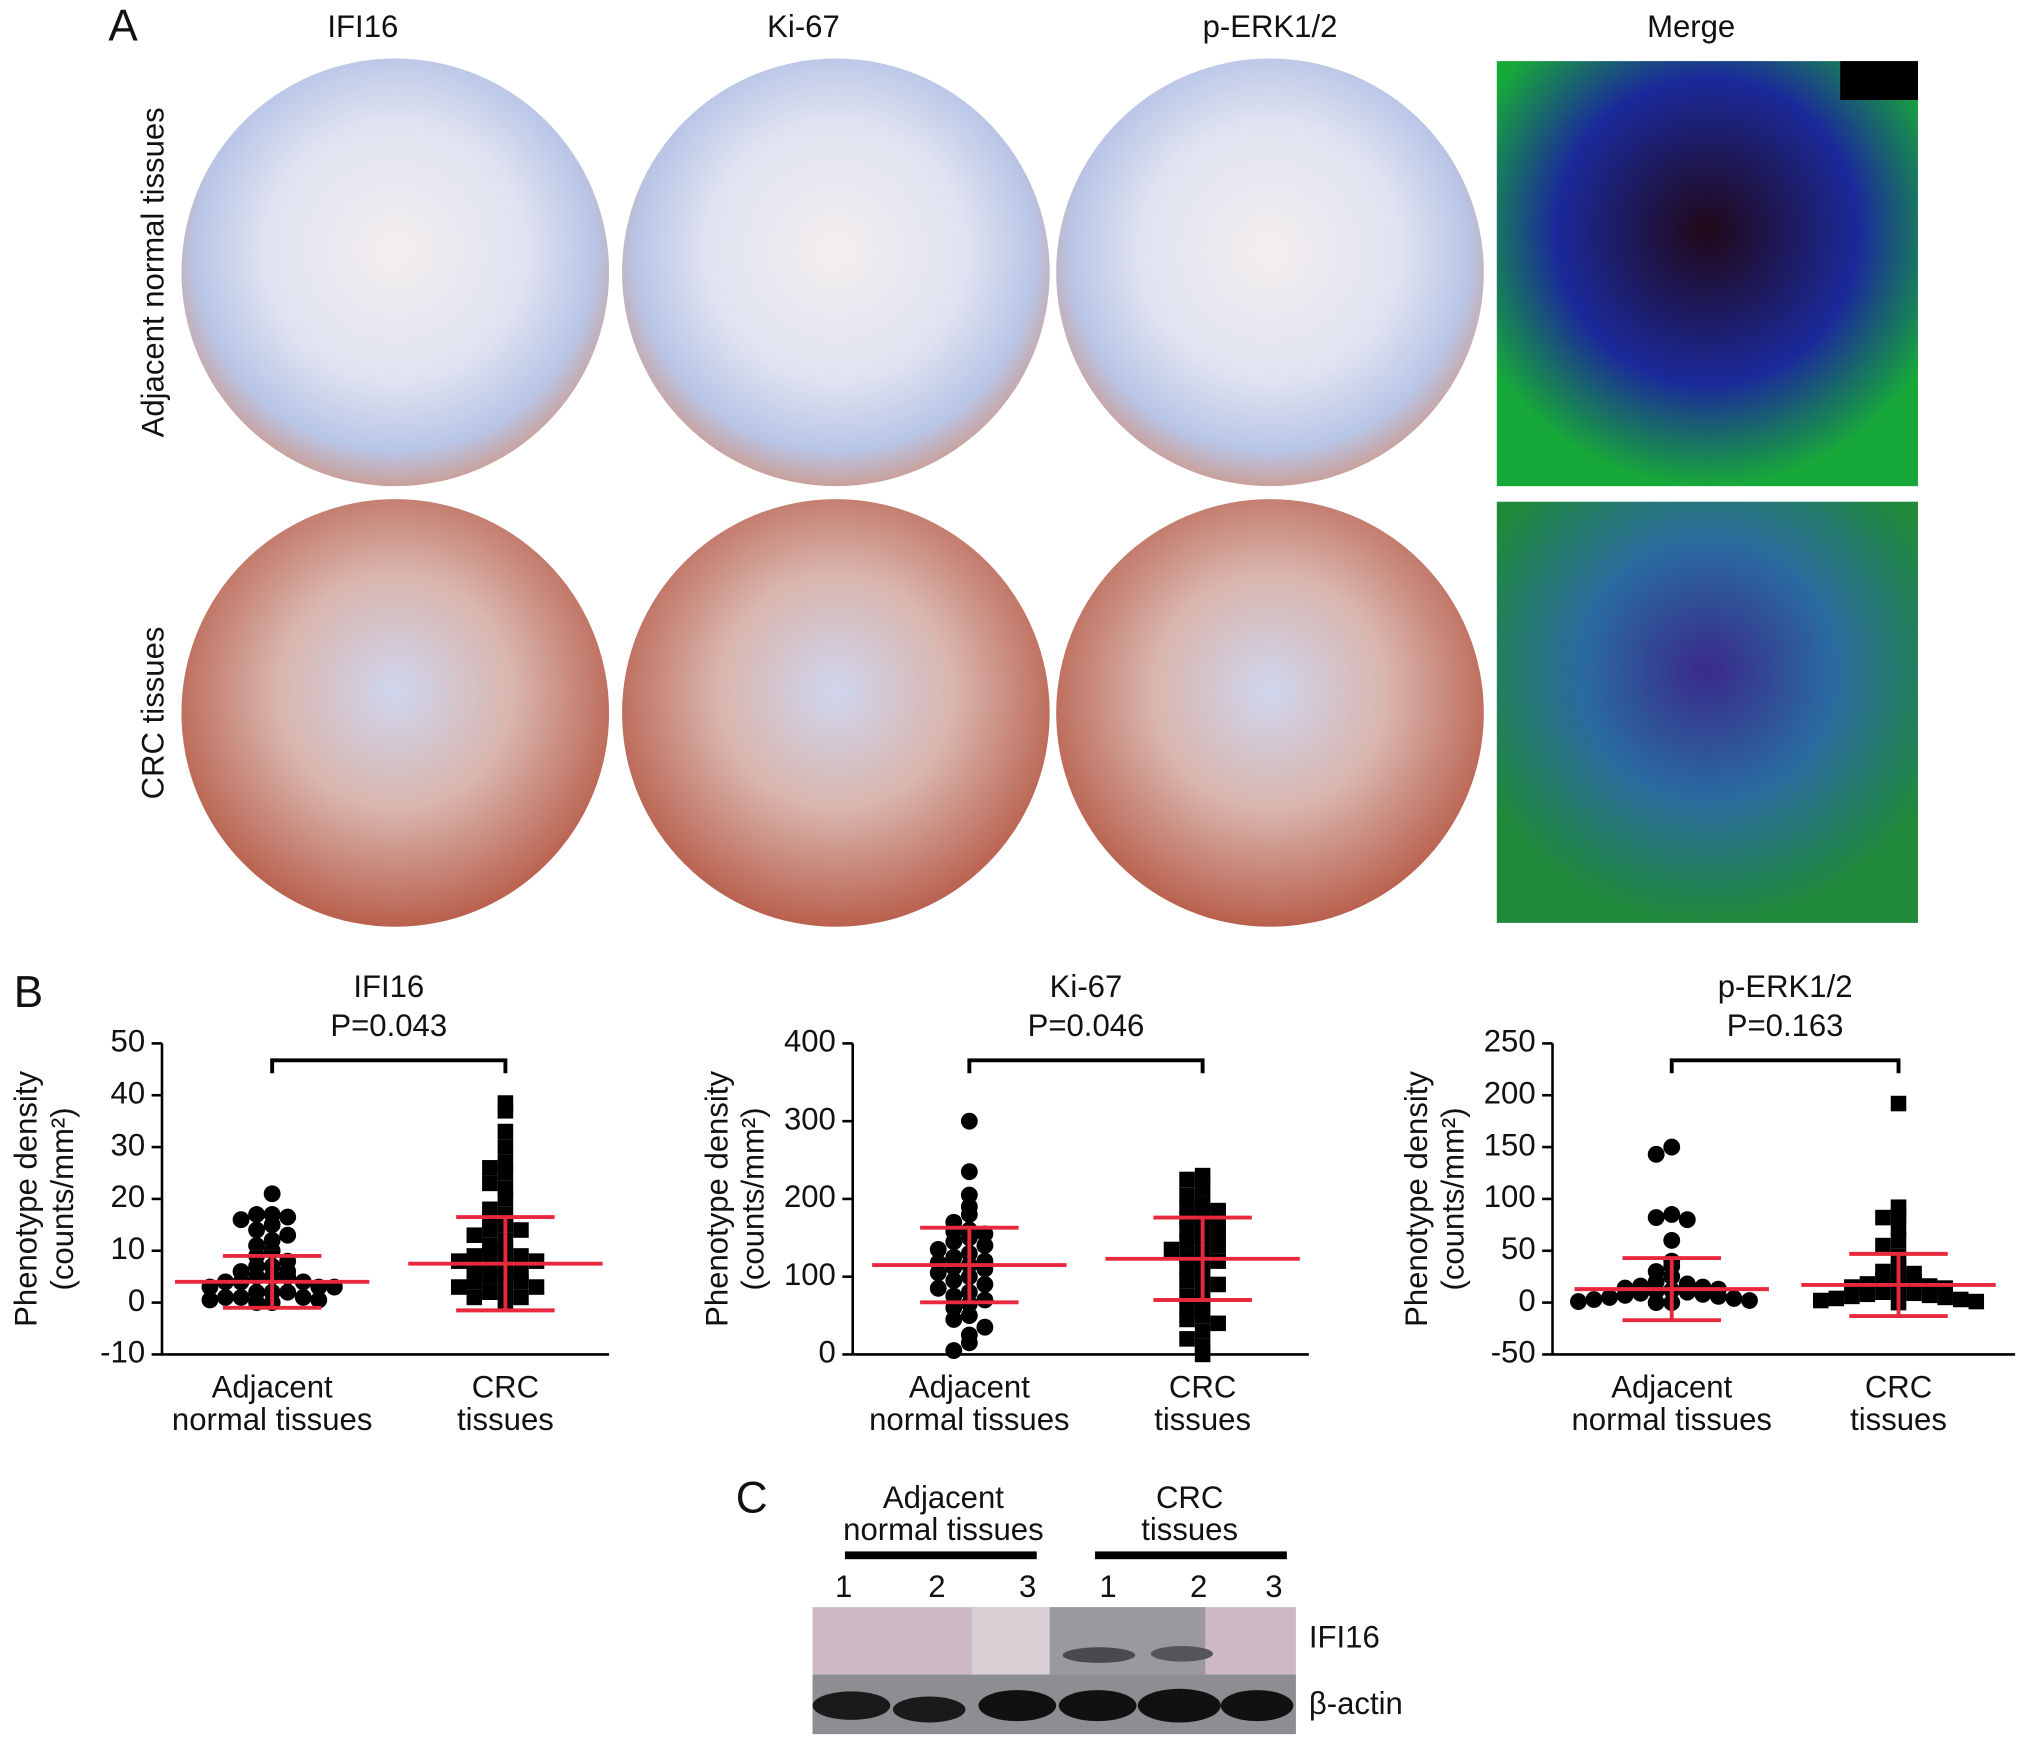 The height and width of the screenshot is (1746, 2032). What do you see at coordinates (388, 1025) in the screenshot?
I see `annotation: P=0.043` at bounding box center [388, 1025].